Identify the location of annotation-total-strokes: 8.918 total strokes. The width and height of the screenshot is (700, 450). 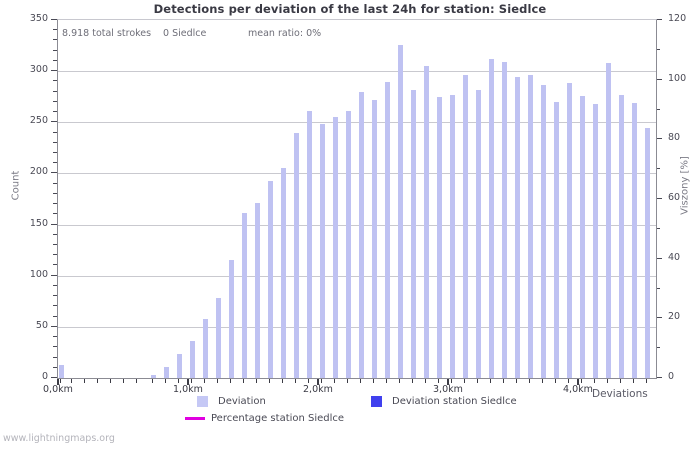
(107, 33).